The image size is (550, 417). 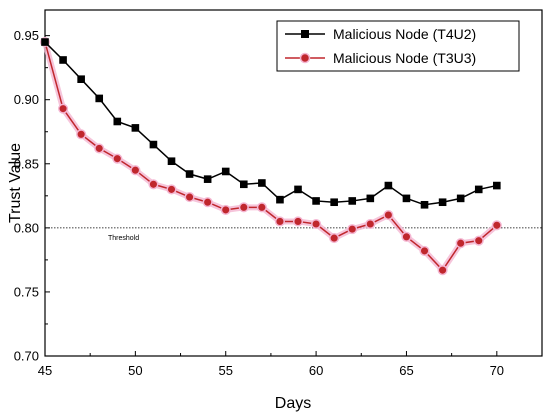 I want to click on y-axis: 0.70 0.75 0.80 0.85 0.90 0.95, so click(x=32, y=196).